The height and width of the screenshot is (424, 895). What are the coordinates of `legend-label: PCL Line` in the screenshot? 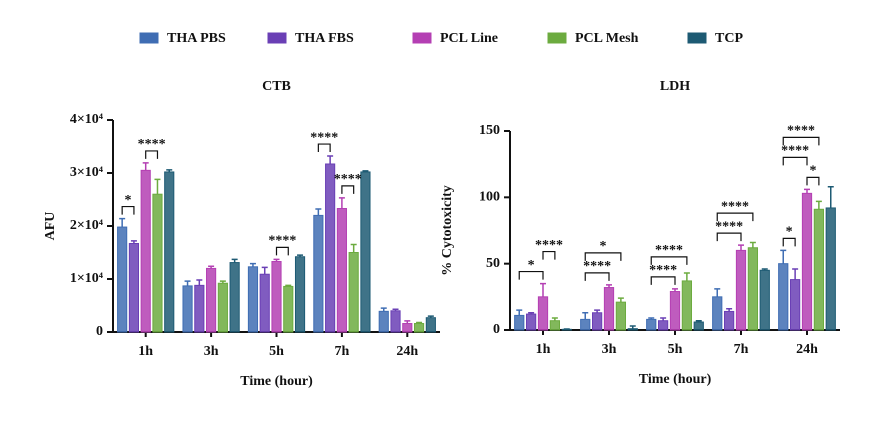 It's located at (469, 38).